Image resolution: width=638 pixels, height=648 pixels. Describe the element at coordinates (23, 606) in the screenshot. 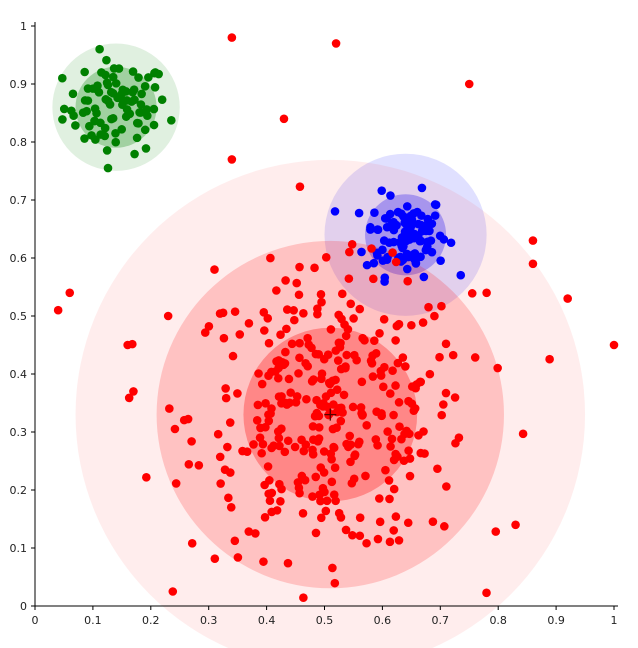

I see `y-tick-label: 0` at that location.